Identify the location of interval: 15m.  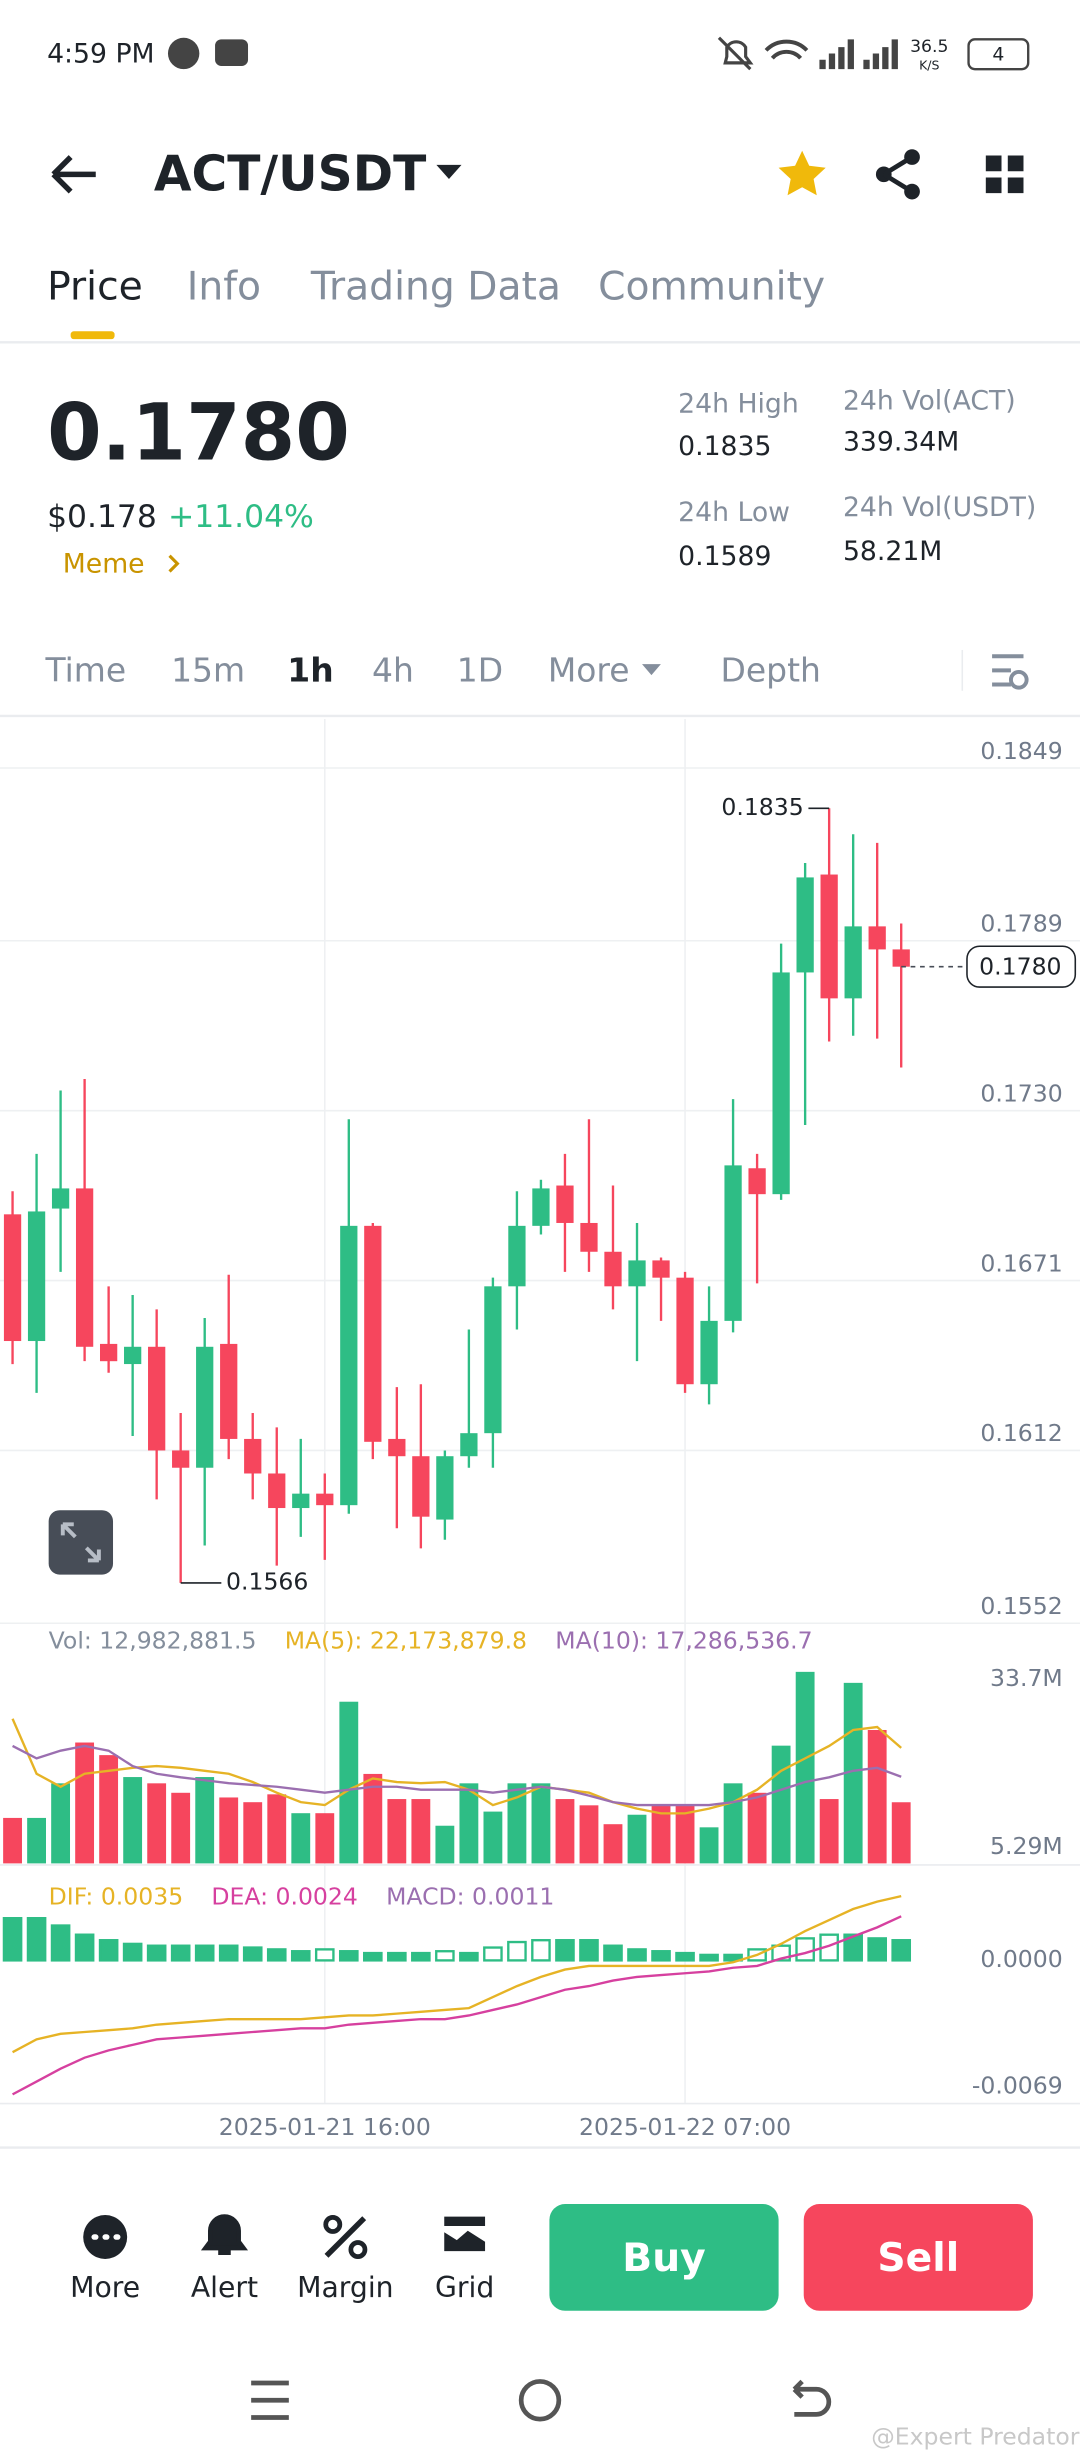
(208, 669).